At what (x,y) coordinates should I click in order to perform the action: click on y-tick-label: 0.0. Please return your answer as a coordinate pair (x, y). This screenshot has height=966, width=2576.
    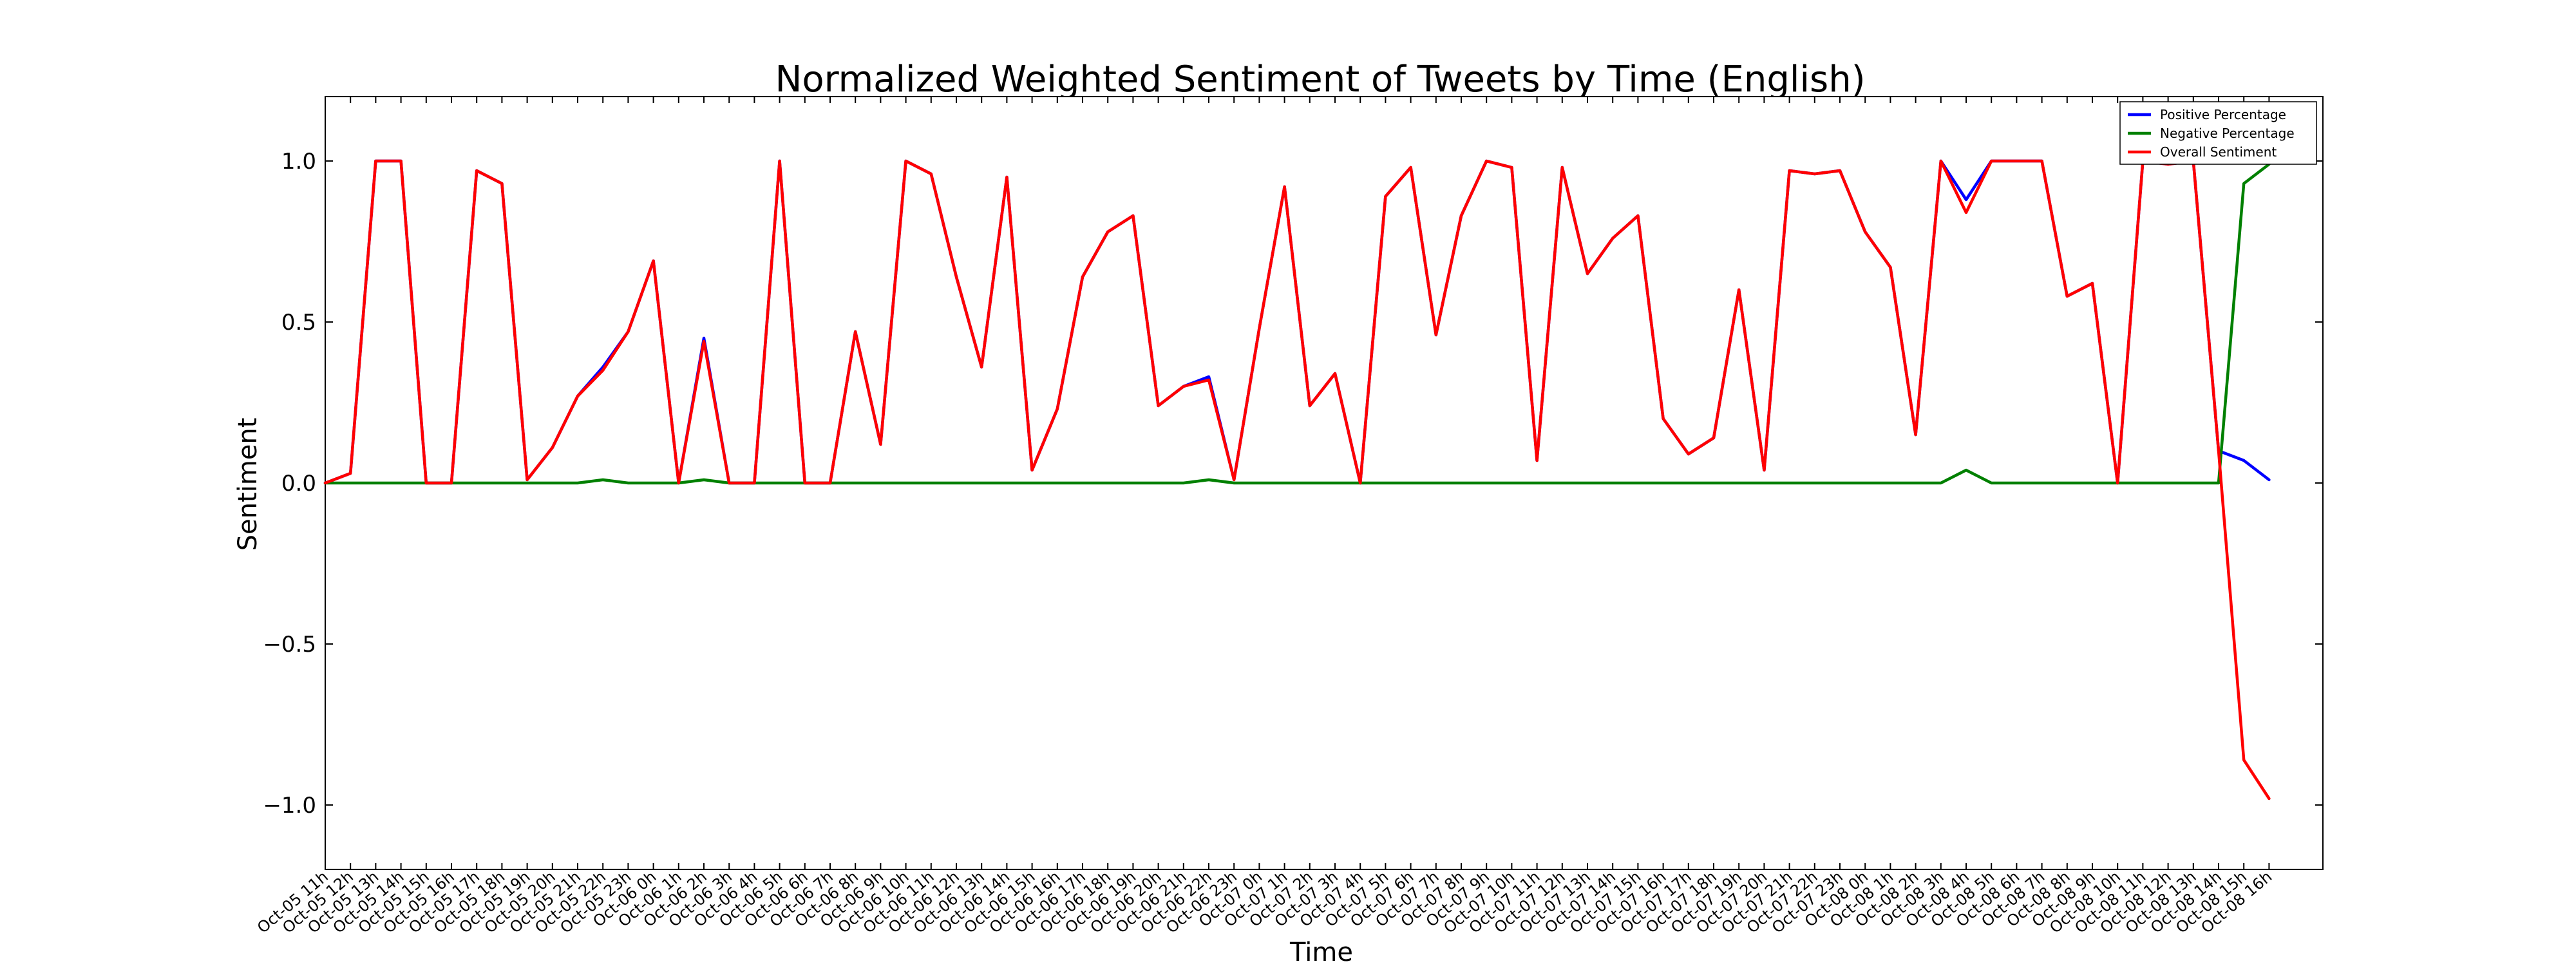
    Looking at the image, I should click on (298, 484).